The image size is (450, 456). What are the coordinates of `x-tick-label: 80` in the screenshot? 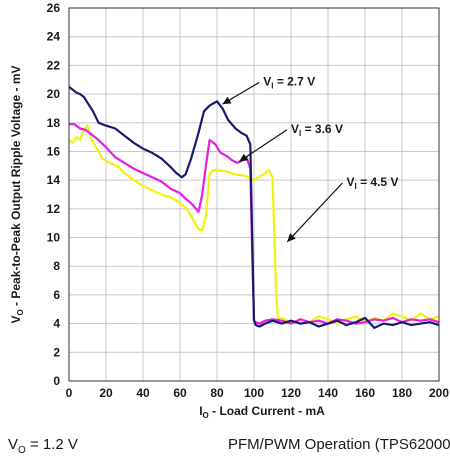 It's located at (217, 393).